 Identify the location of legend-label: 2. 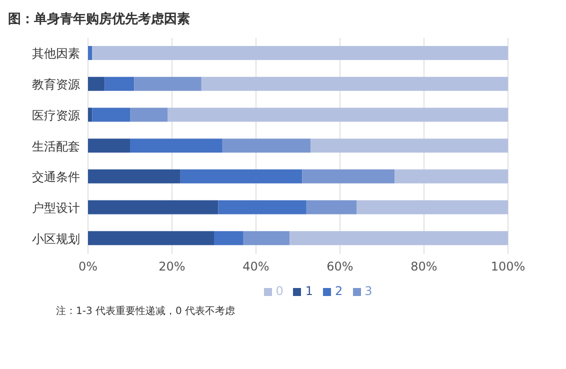
(339, 291).